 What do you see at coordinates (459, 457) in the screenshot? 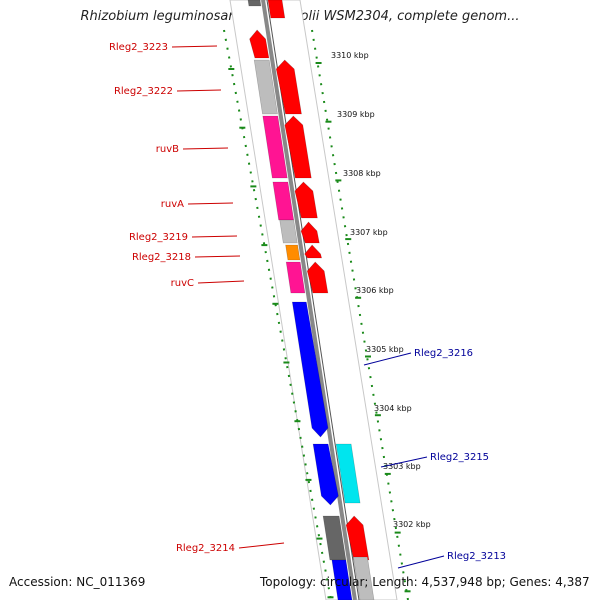
I see `gene-label: Rleg2_3215` at bounding box center [459, 457].